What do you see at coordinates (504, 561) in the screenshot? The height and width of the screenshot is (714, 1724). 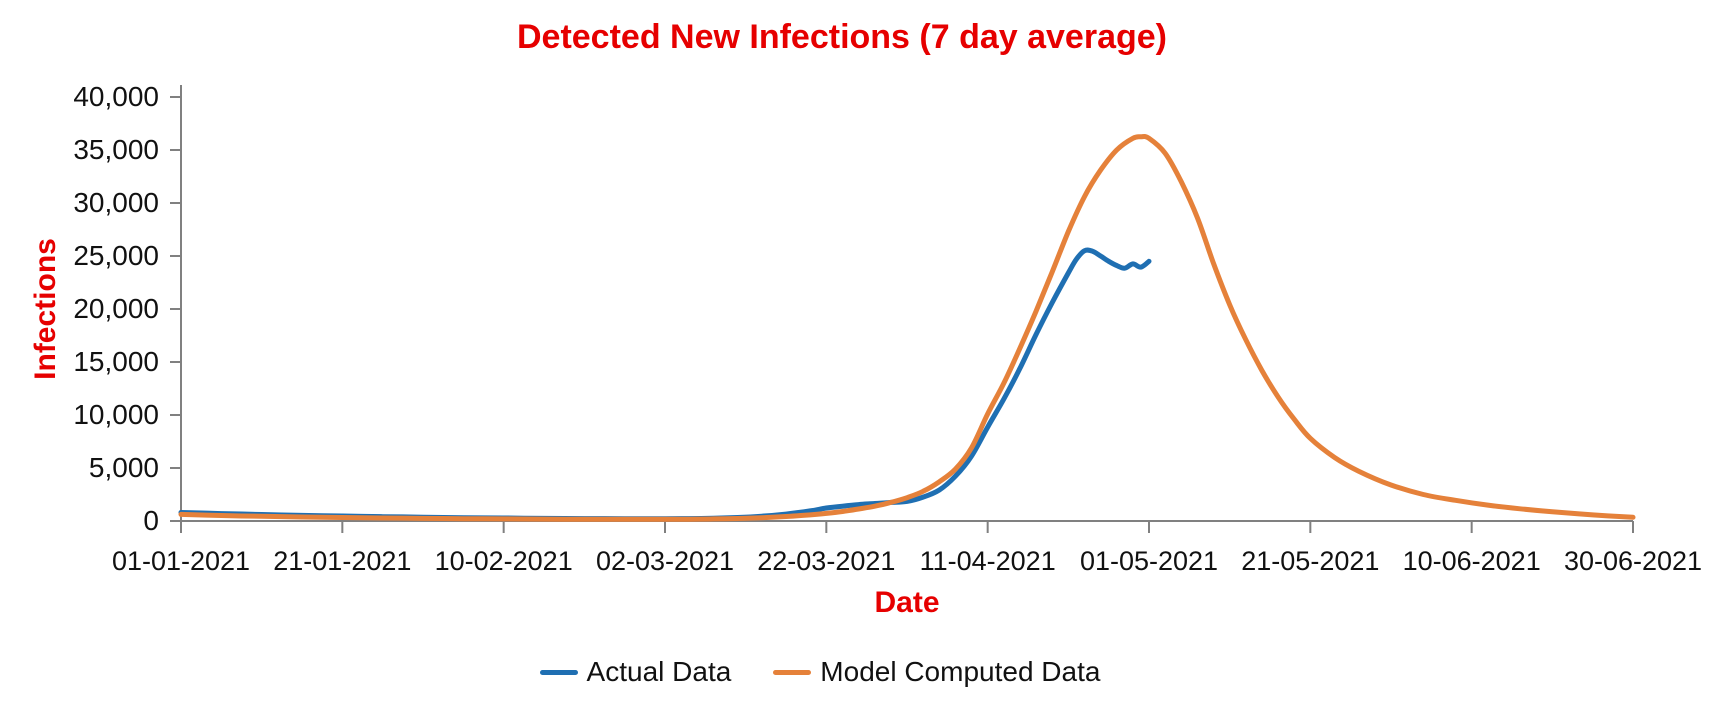 I see `x-tick-label: 10-02-2021` at bounding box center [504, 561].